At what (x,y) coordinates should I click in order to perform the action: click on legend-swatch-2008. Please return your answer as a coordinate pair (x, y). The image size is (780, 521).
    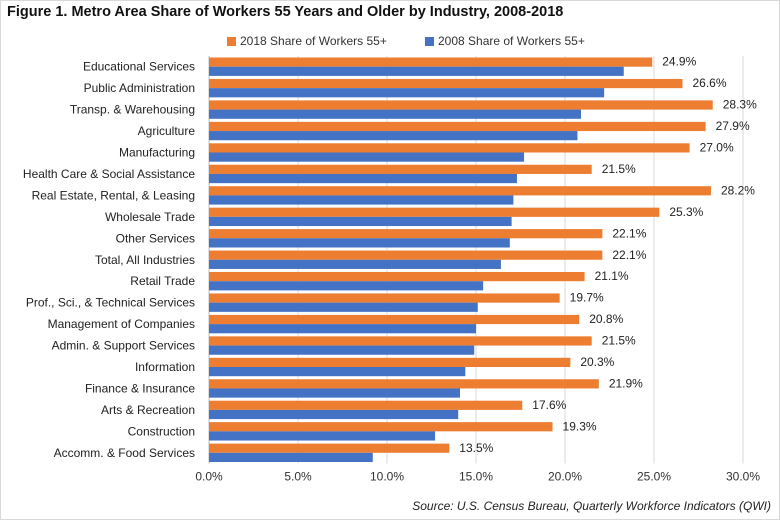
    Looking at the image, I should click on (429, 41).